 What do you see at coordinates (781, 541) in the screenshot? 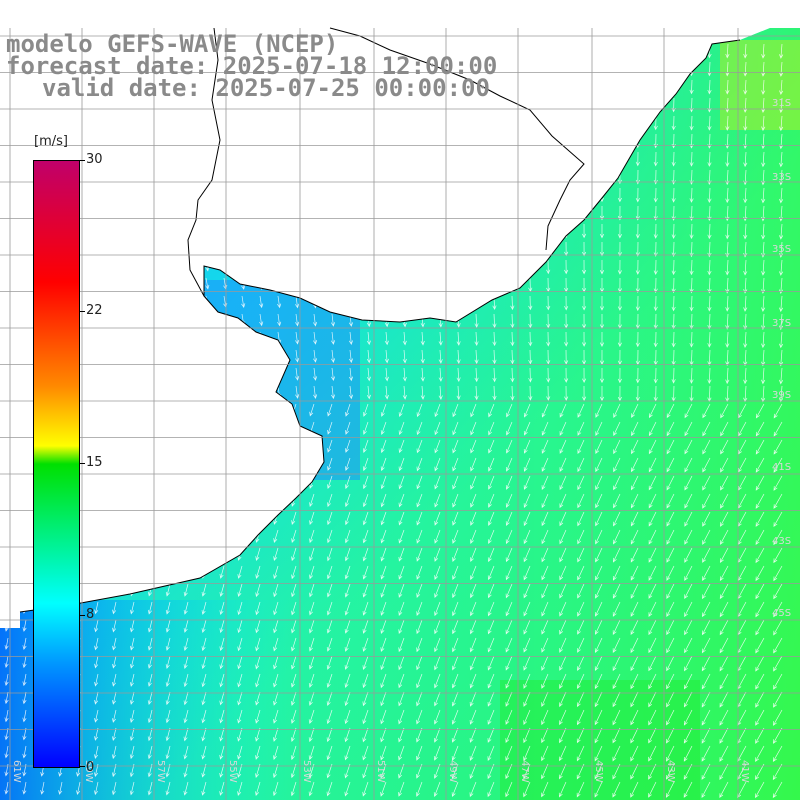
I see `latitude-label: 43S` at bounding box center [781, 541].